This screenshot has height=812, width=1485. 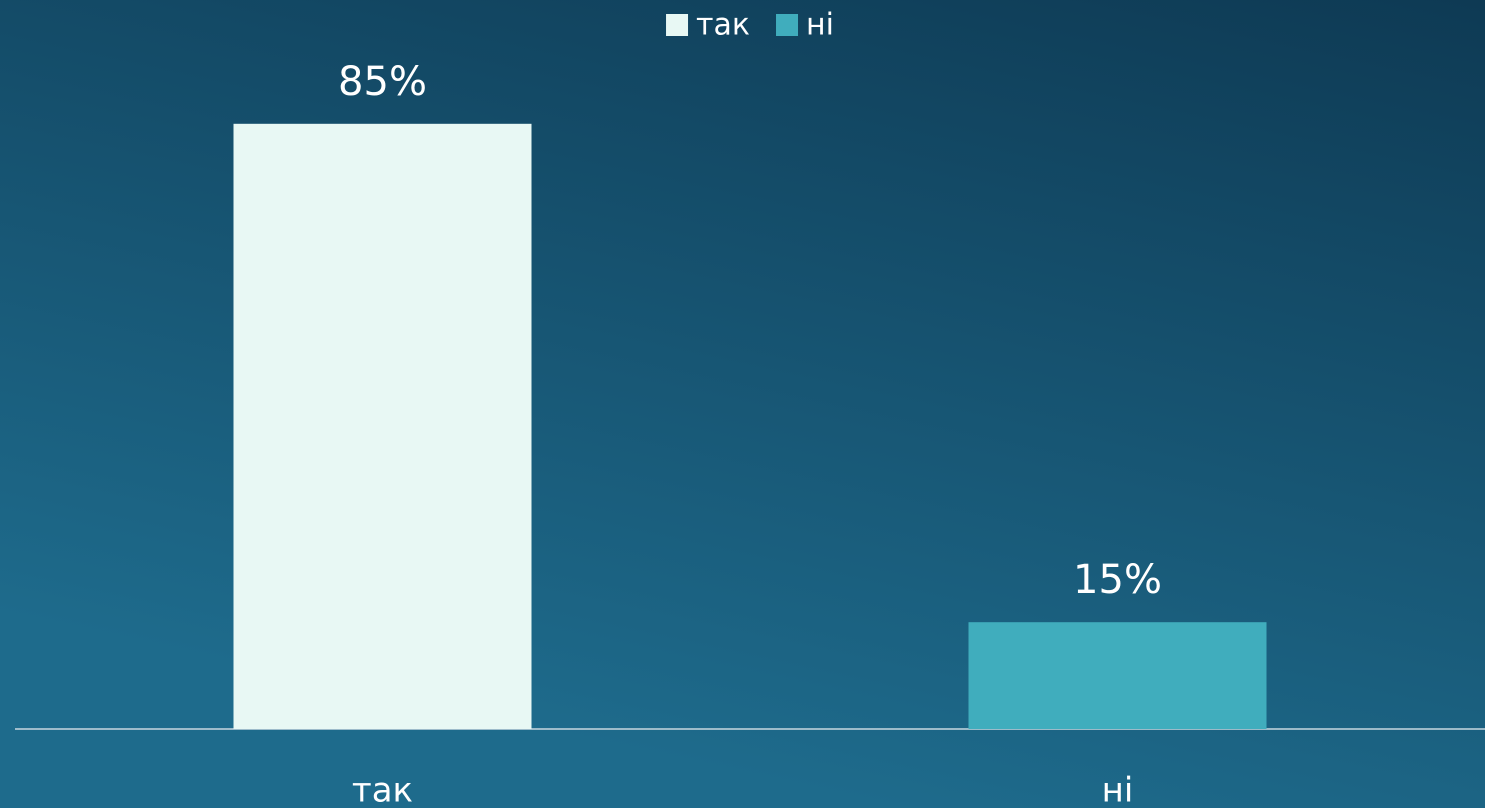 I want to click on x-tick-label: ні, so click(x=1118, y=790).